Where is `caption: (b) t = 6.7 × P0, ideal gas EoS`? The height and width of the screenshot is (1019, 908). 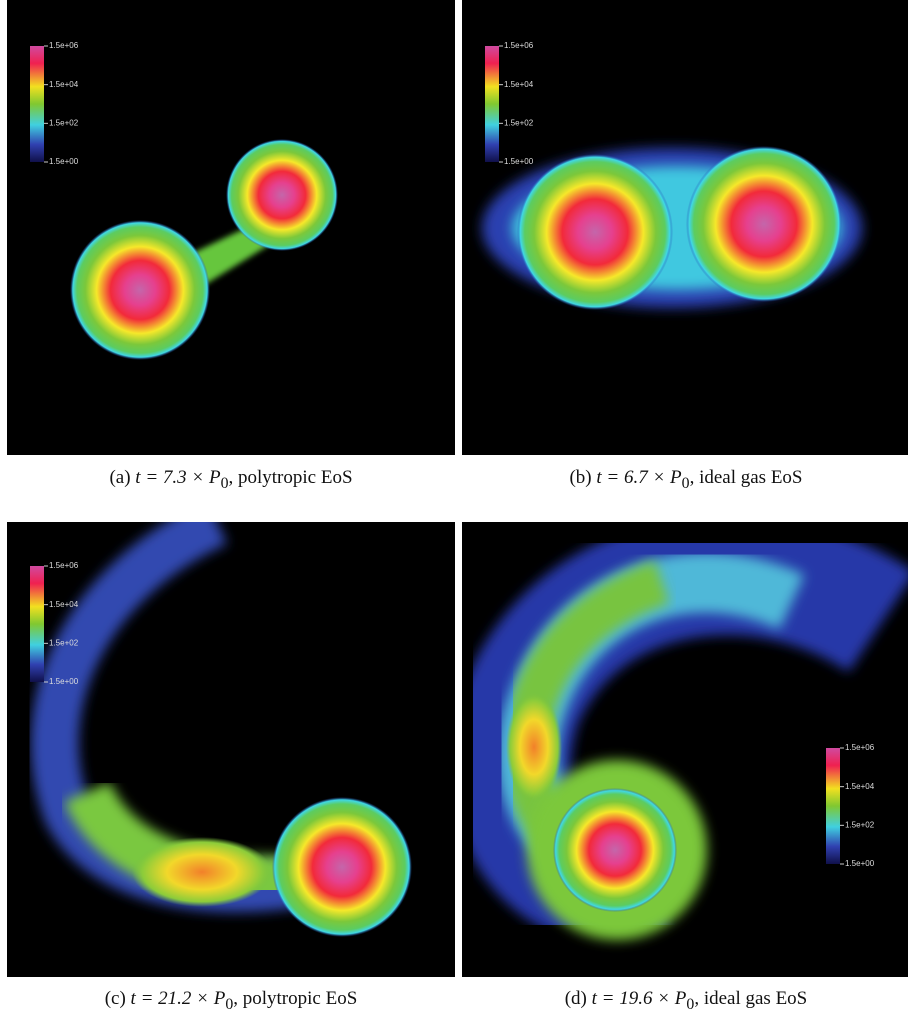
caption: (b) t = 6.7 × P0, ideal gas EoS is located at coordinates (686, 479).